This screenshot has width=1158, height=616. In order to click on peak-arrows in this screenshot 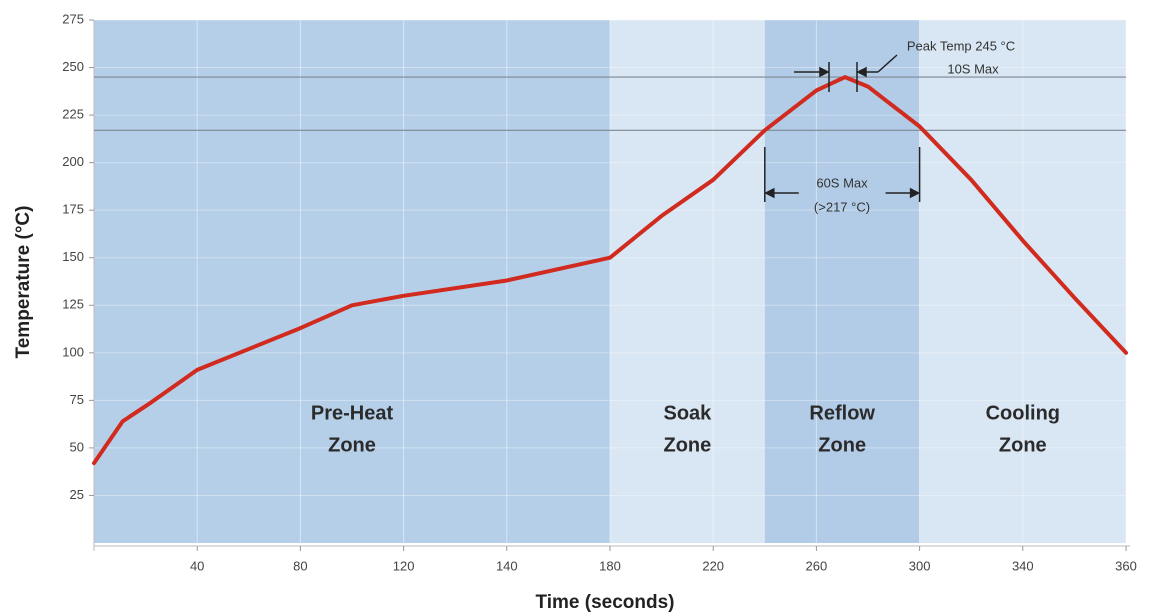, I will do `click(846, 73)`.